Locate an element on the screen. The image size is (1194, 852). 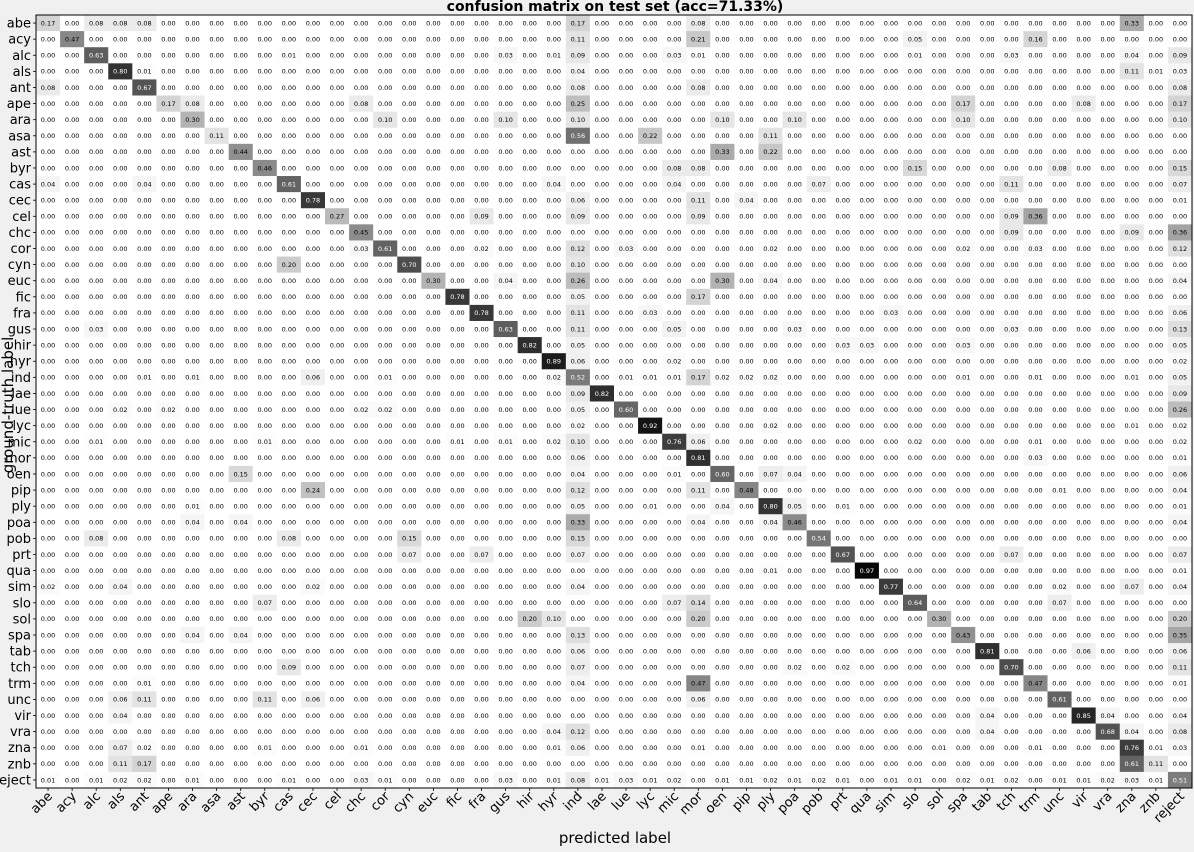
cell-value-label: 0.02 is located at coordinates (674, 362).